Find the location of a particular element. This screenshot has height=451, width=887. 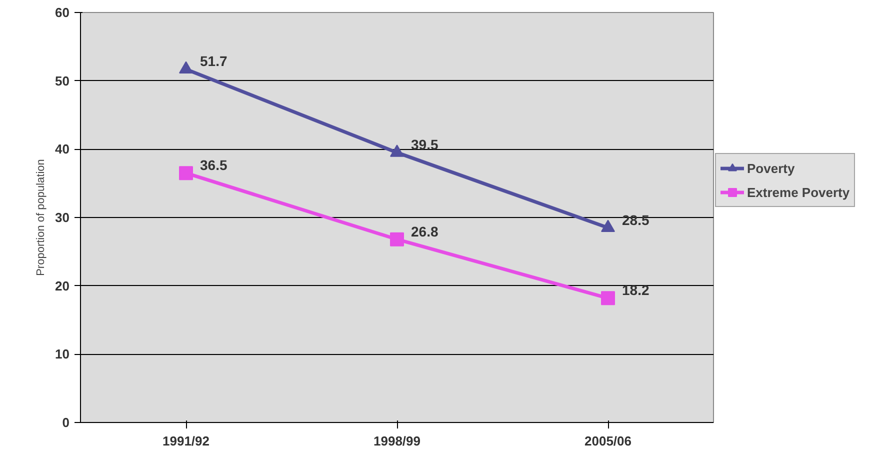

x-tick-label: 2005/06 is located at coordinates (608, 441).